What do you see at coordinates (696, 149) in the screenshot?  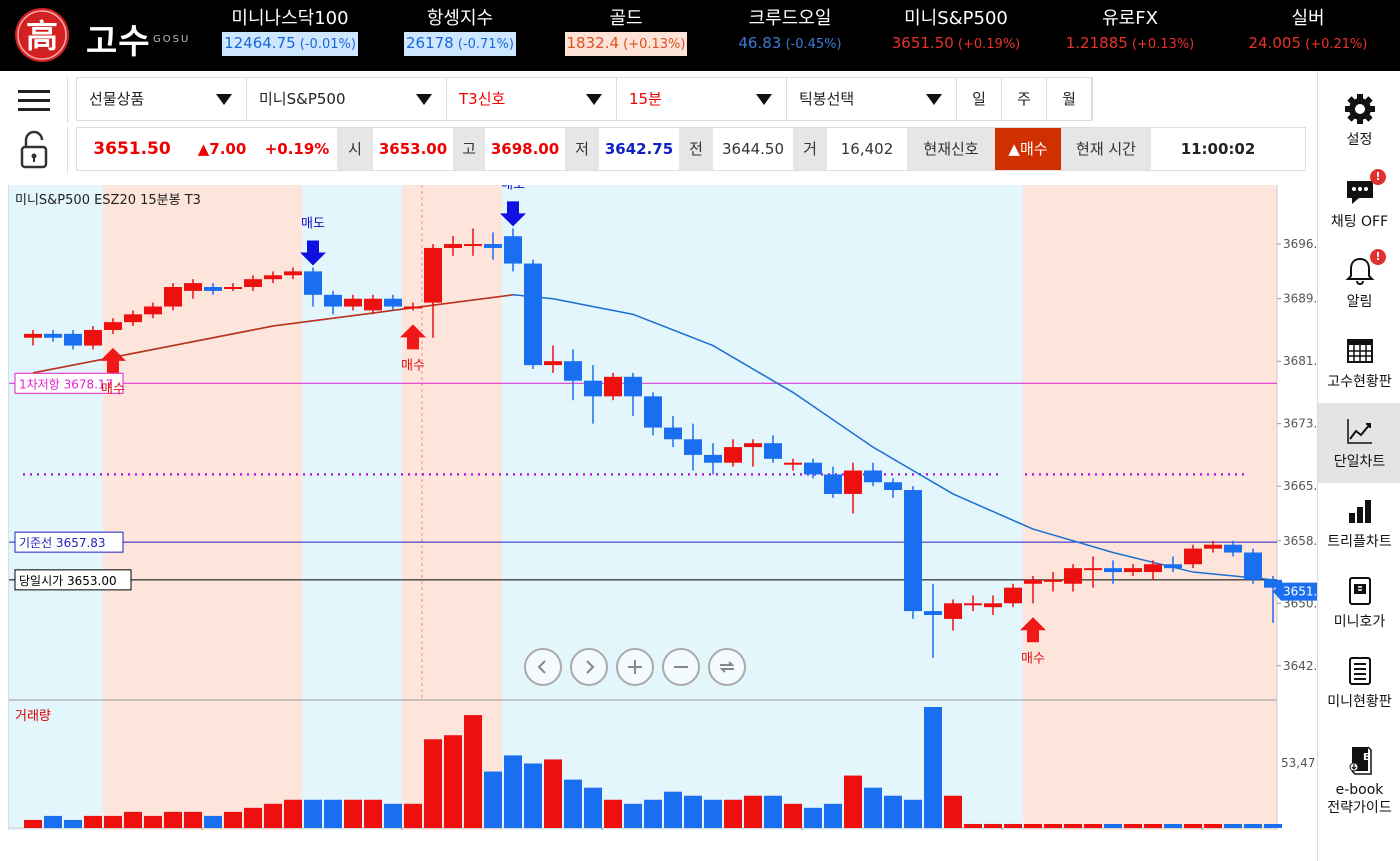 I see `prev-label: 전` at bounding box center [696, 149].